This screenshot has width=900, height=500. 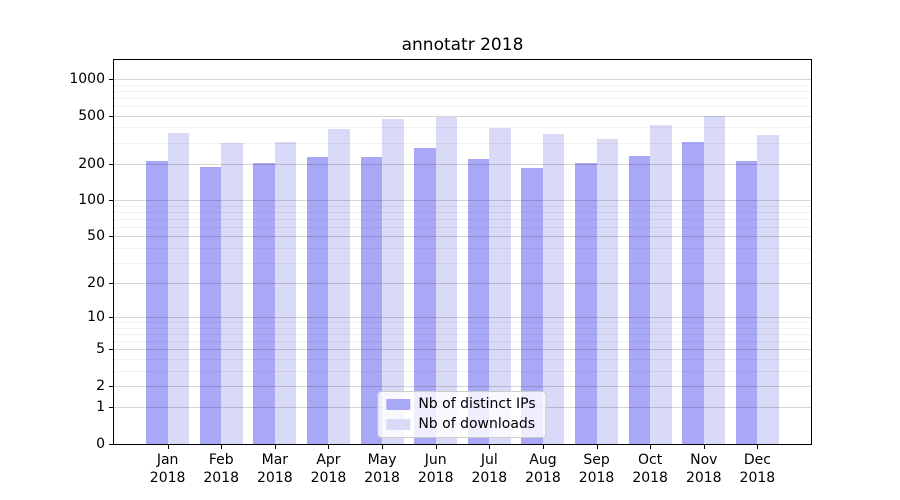 What do you see at coordinates (96, 283) in the screenshot?
I see `y-tick-label: 20` at bounding box center [96, 283].